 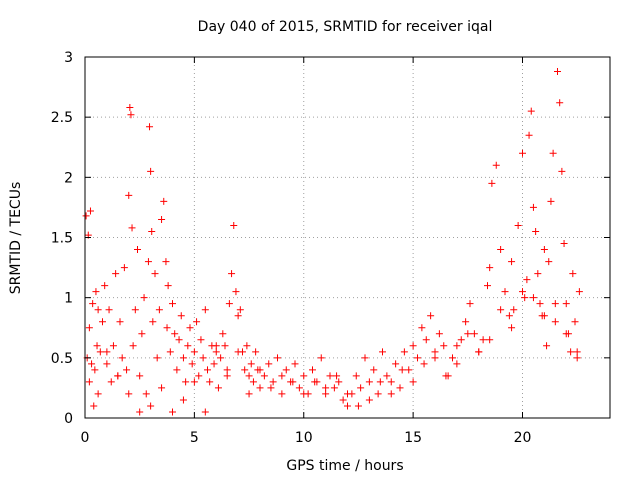 What do you see at coordinates (16, 238) in the screenshot?
I see `y-axis-label: SRMTID / TECUs` at bounding box center [16, 238].